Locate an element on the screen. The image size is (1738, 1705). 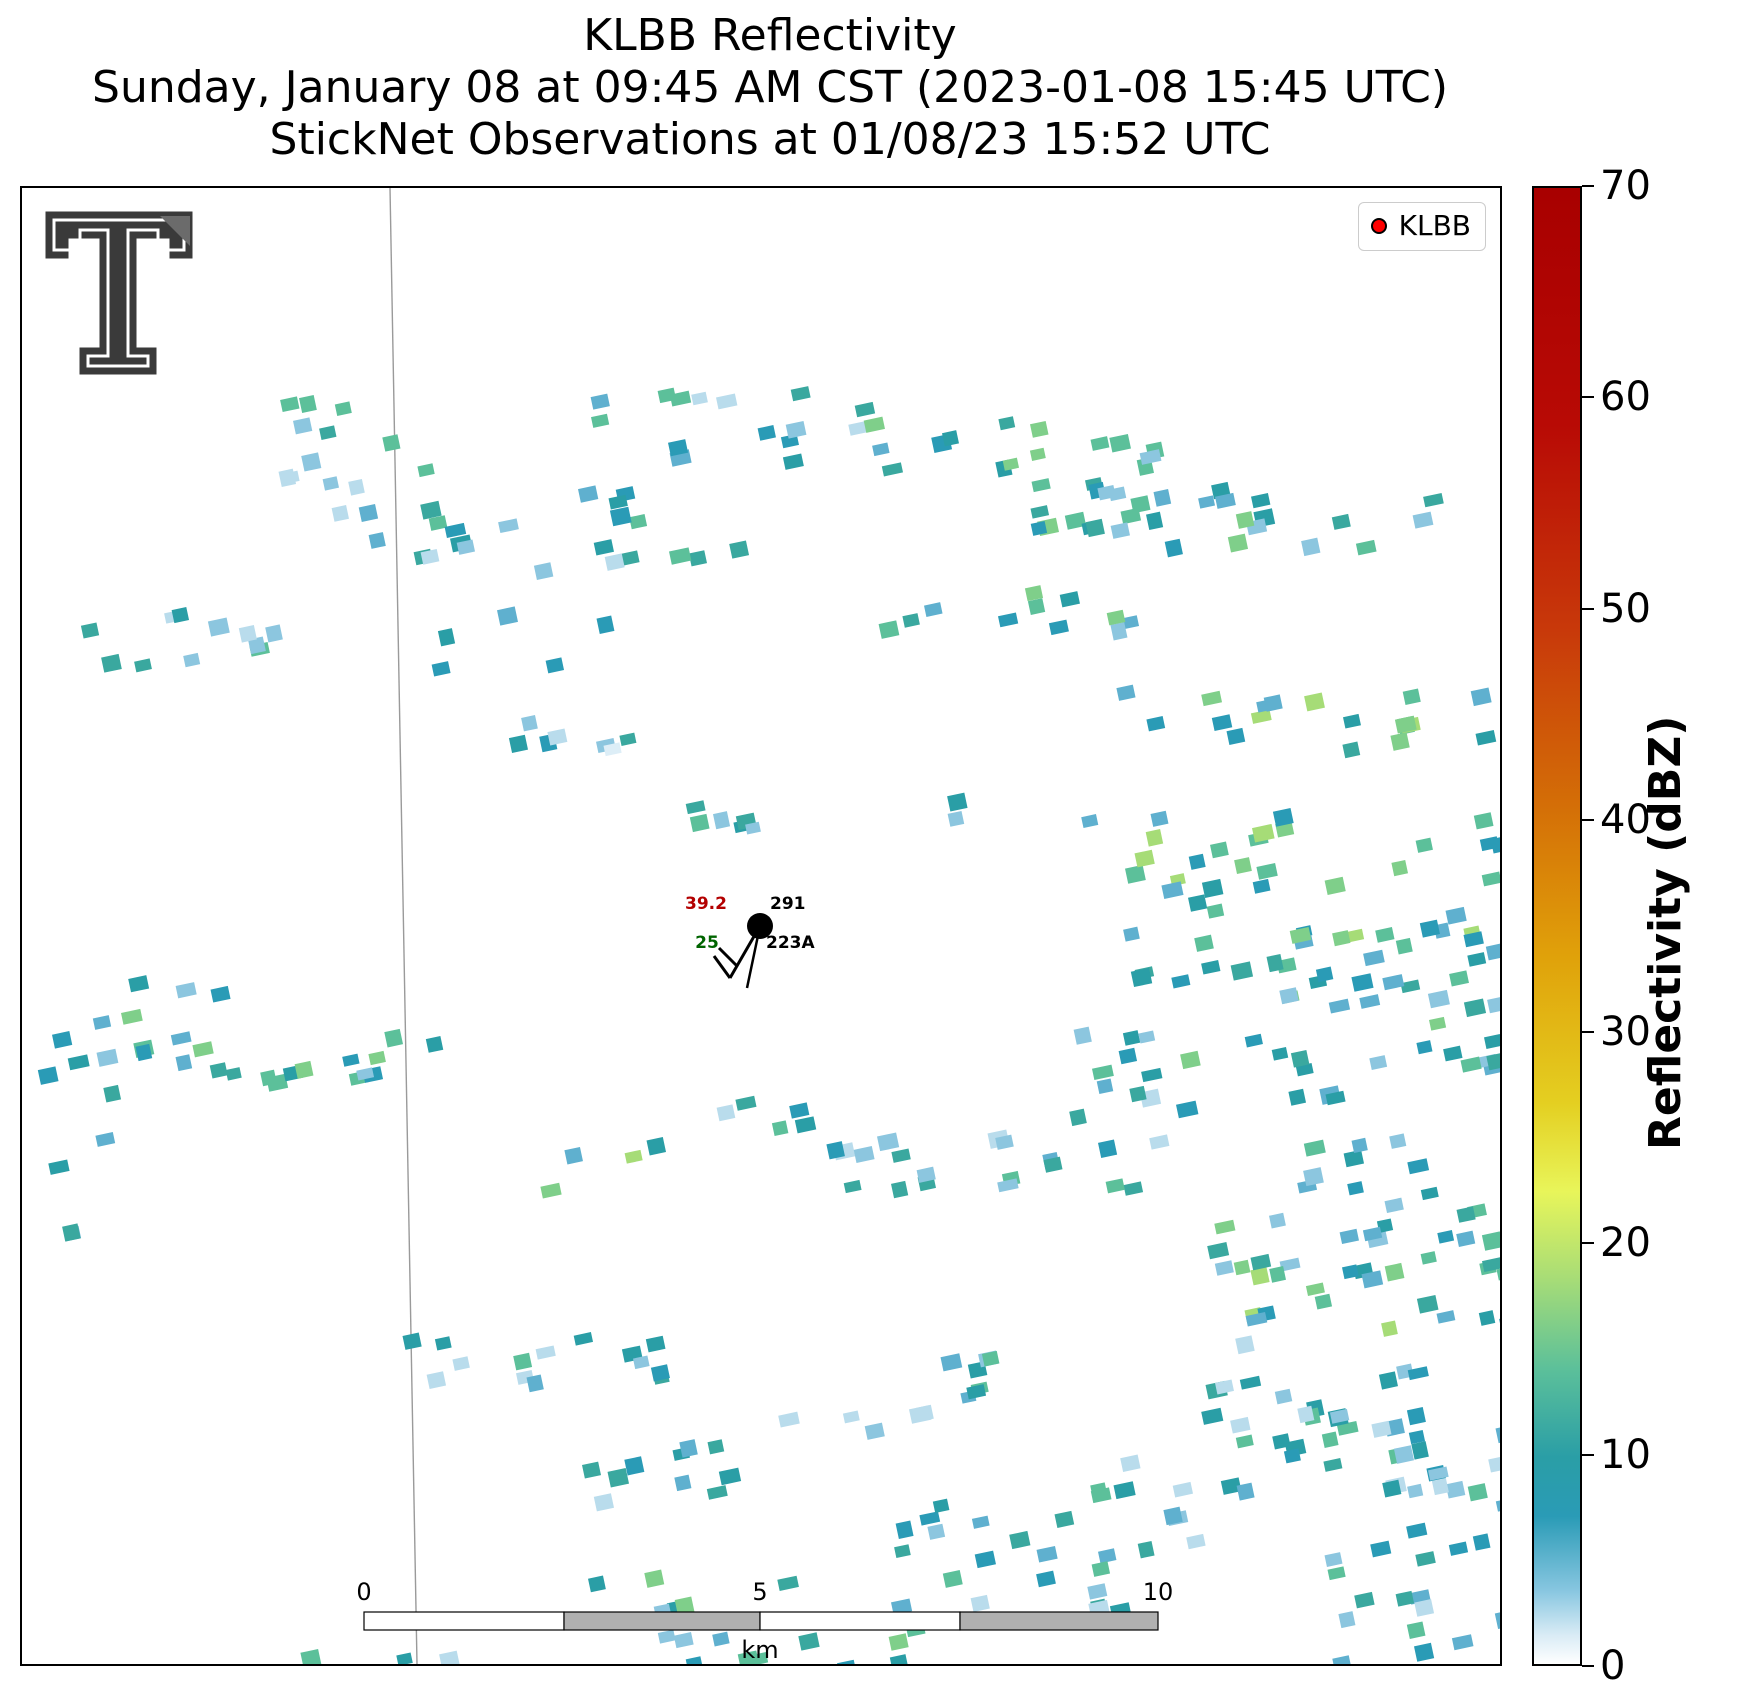
colorbar-tick-label: 0 is located at coordinates (1613, 1666).